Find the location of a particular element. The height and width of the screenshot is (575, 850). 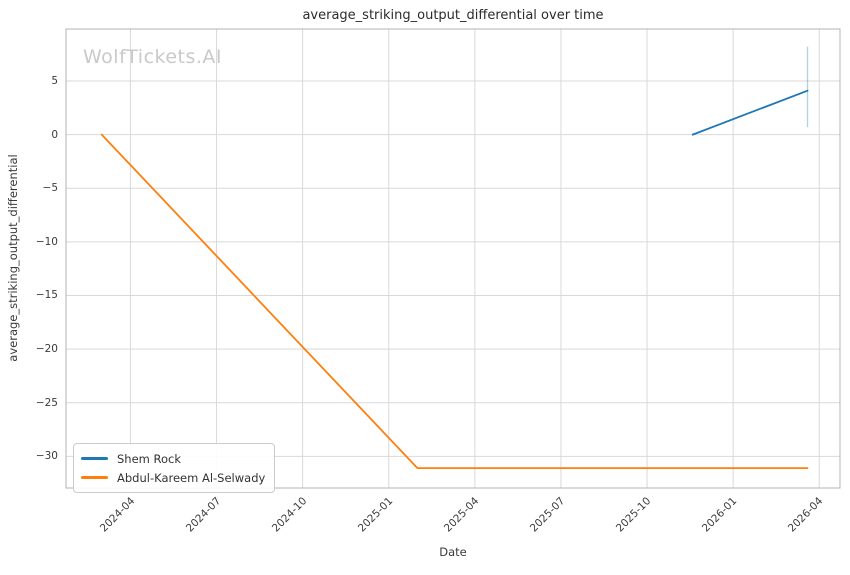

legend-item-1: Abdul-Kareem Al-Selwady is located at coordinates (173, 477).